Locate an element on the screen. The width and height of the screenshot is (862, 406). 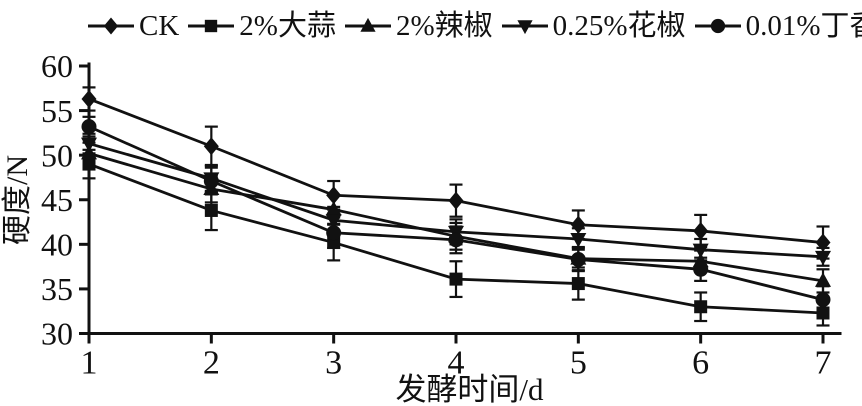
legend-item-2%大蒜: 2%大蒜 is located at coordinates (262, 25).